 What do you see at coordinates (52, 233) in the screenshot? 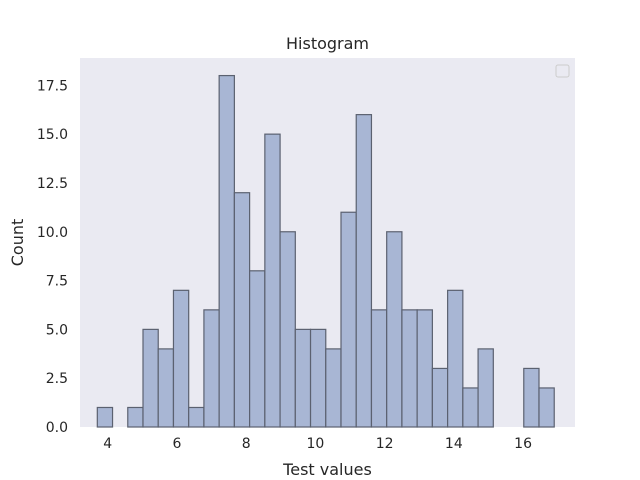
I see `y-tick-label: 10.0` at bounding box center [52, 233].